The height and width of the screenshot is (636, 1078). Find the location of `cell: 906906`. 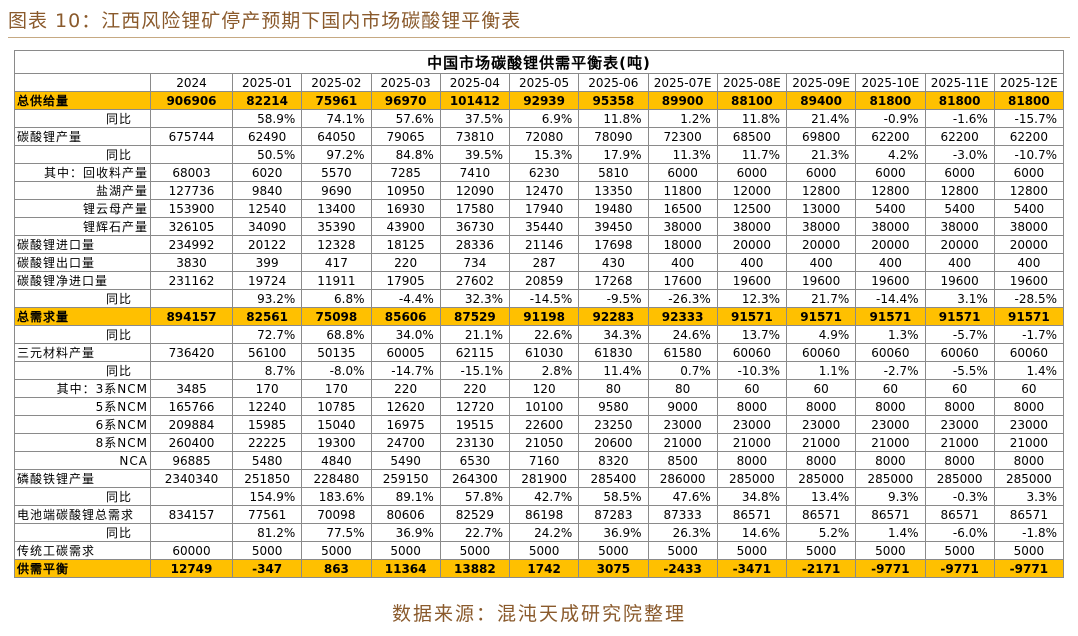

cell: 906906 is located at coordinates (191, 100).